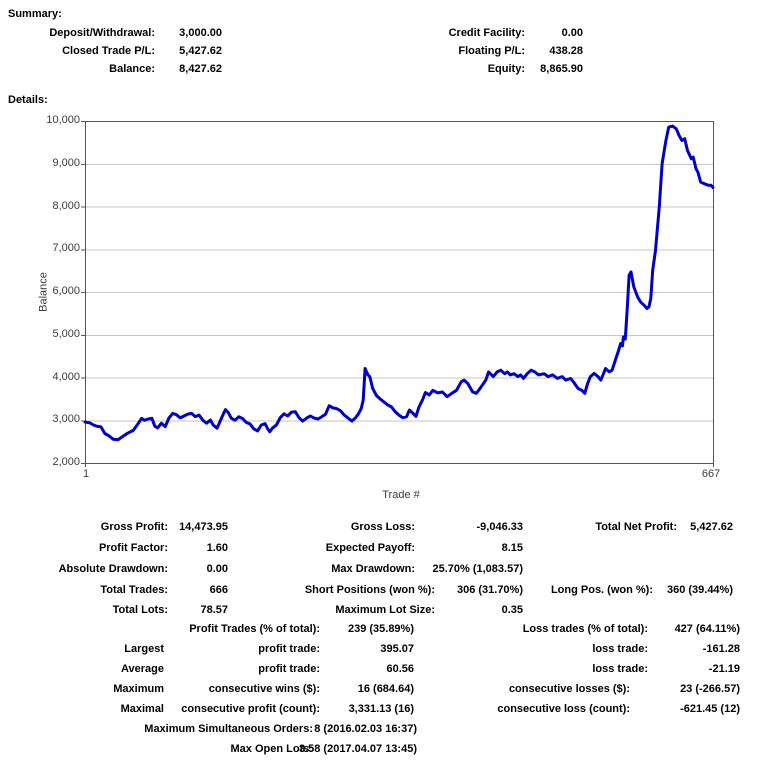 The height and width of the screenshot is (777, 759). What do you see at coordinates (477, 569) in the screenshot?
I see `stat-value: 25.70% (1,083.57)` at bounding box center [477, 569].